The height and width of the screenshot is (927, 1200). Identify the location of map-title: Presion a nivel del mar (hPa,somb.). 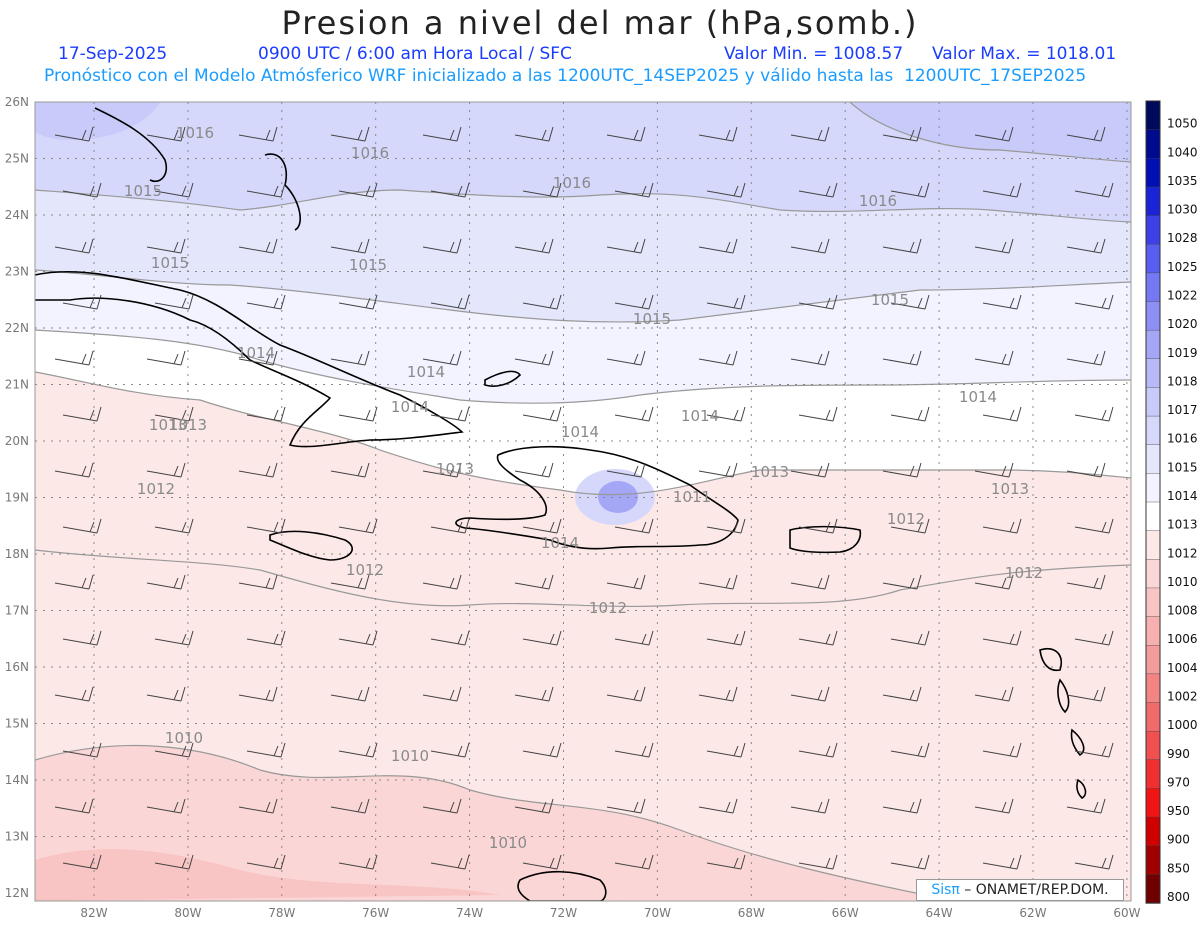
(600, 23).